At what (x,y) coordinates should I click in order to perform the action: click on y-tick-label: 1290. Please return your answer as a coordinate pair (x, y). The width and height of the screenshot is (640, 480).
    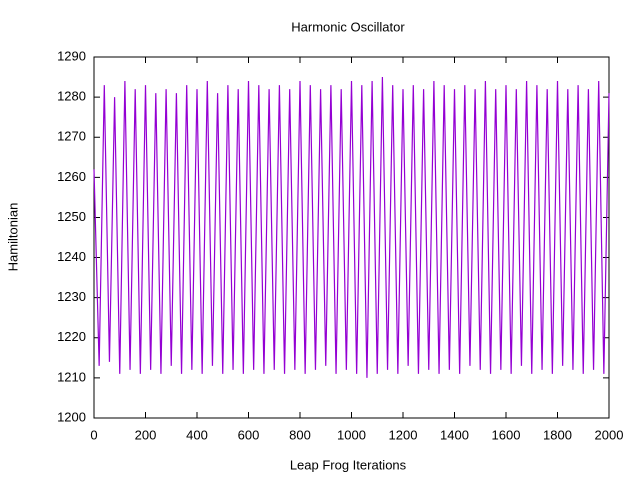
    Looking at the image, I should click on (71, 55).